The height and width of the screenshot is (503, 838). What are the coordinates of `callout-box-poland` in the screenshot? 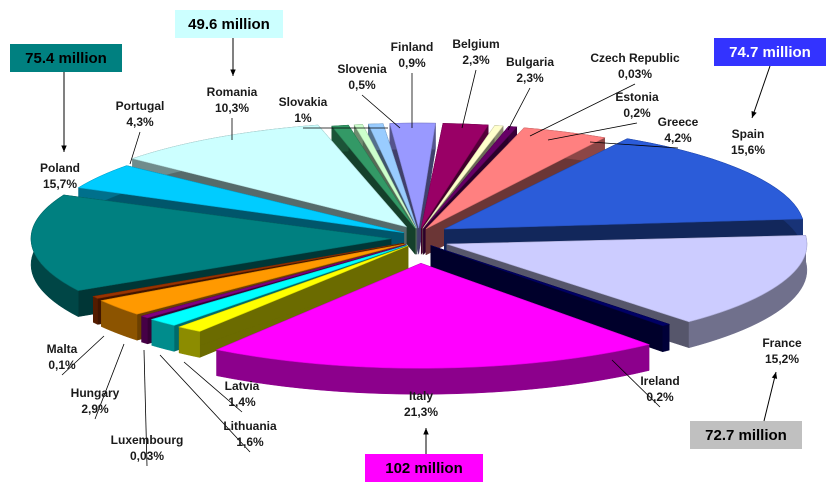 It's located at (66, 58).